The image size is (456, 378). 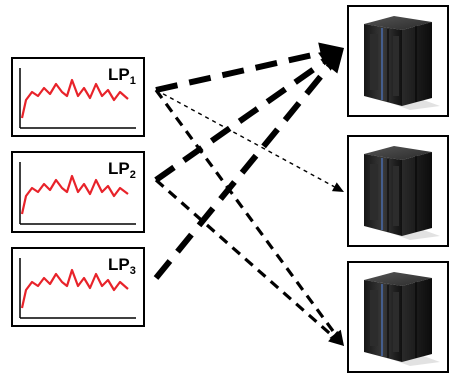 I want to click on partition-lp1-workload-line-chart, so click(x=74, y=98).